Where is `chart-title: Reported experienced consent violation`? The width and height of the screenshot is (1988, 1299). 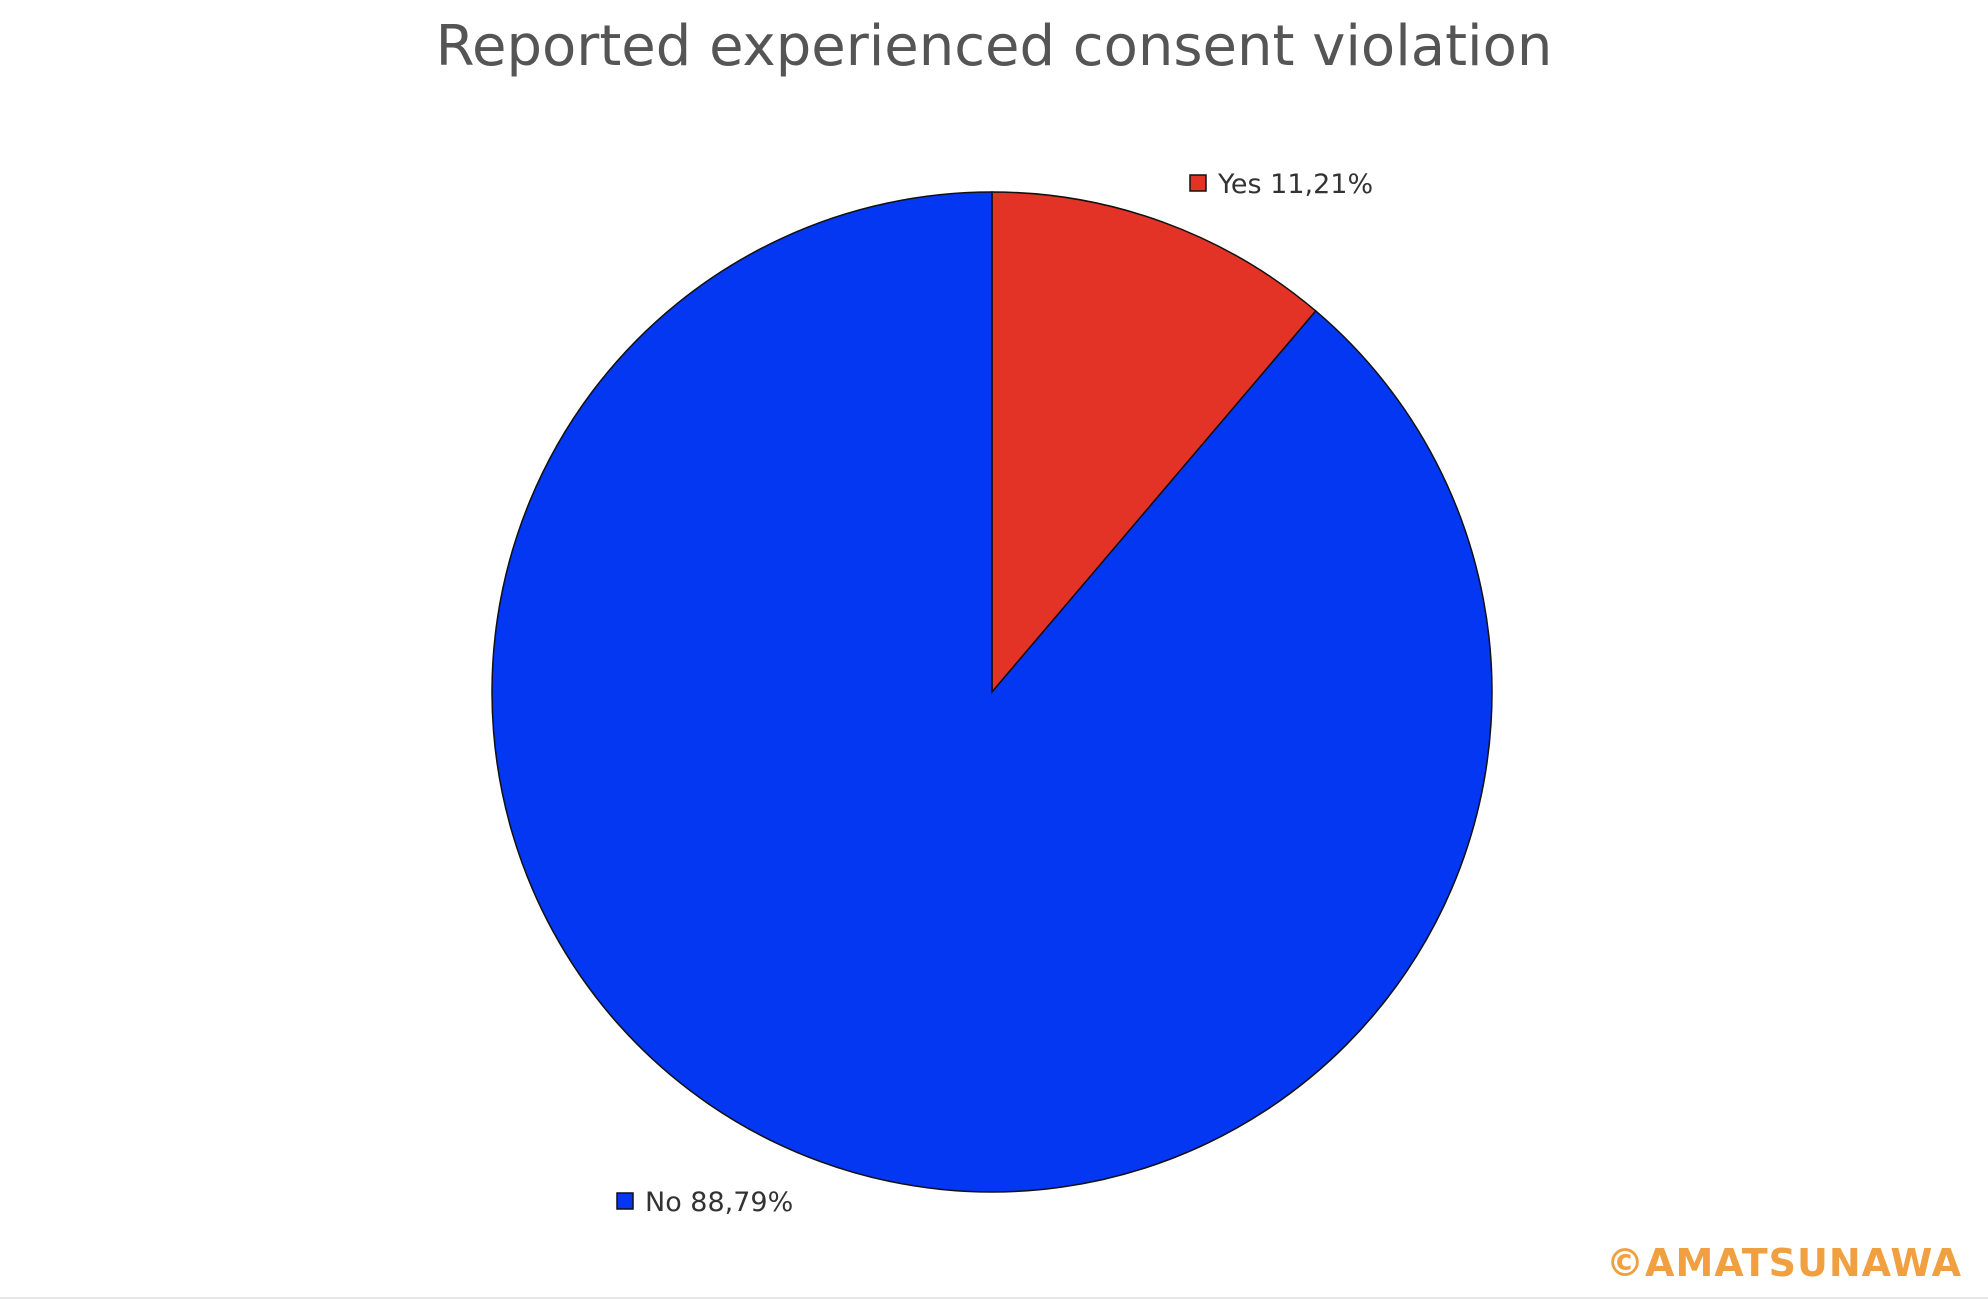 chart-title: Reported experienced consent violation is located at coordinates (994, 46).